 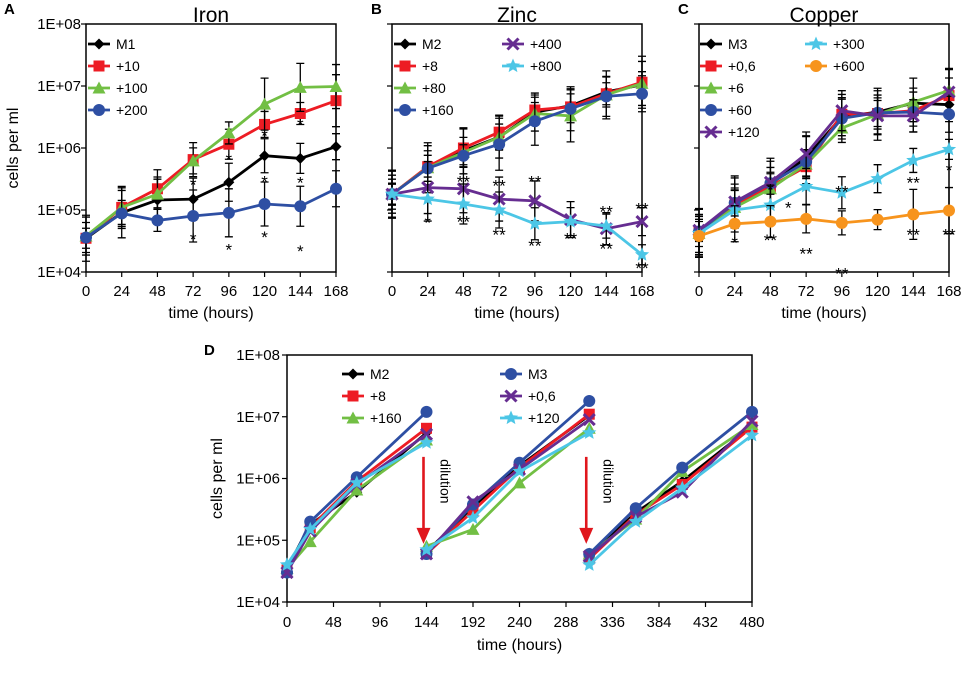 What do you see at coordinates (877, 291) in the screenshot?
I see `x-tick-label: 120` at bounding box center [877, 291].